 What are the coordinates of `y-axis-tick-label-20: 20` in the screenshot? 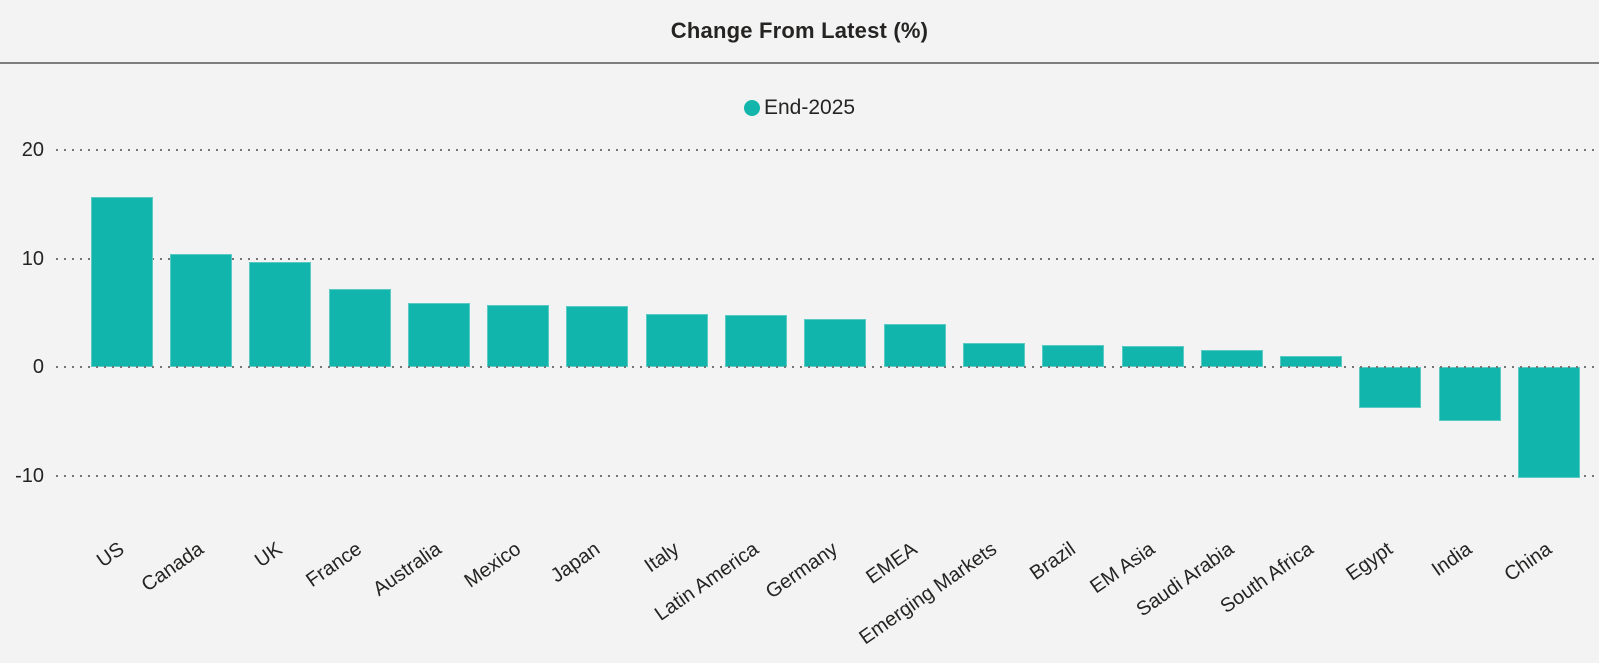 It's located at (32, 150).